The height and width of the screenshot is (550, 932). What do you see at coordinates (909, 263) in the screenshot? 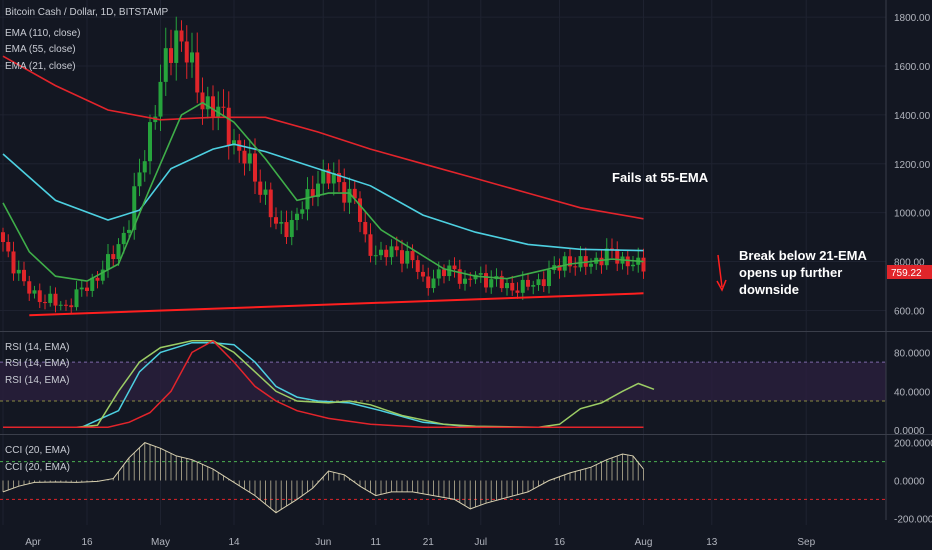
I see `price-tick-label: 800.00` at bounding box center [909, 263].